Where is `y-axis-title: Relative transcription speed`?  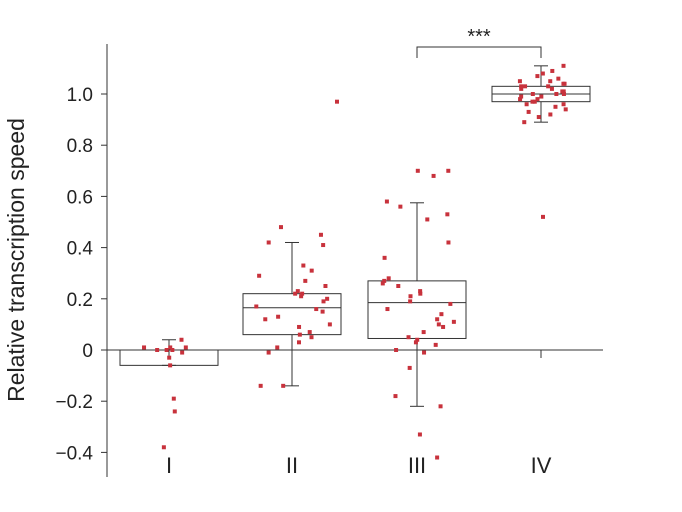 y-axis-title: Relative transcription speed is located at coordinates (16, 260).